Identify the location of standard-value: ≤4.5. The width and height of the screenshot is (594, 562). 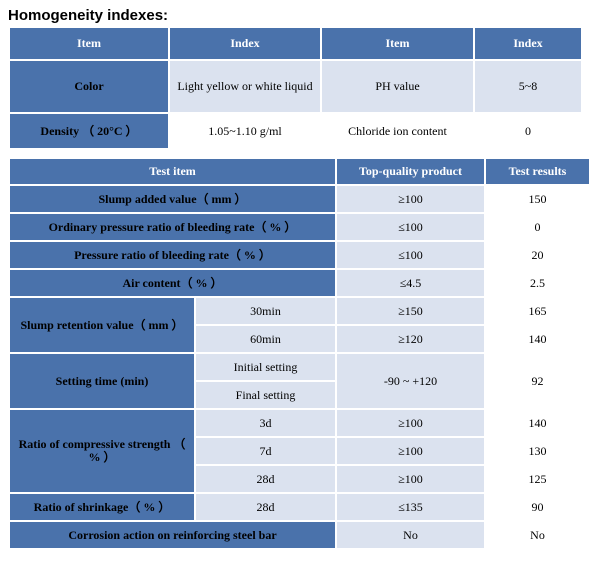
(410, 283).